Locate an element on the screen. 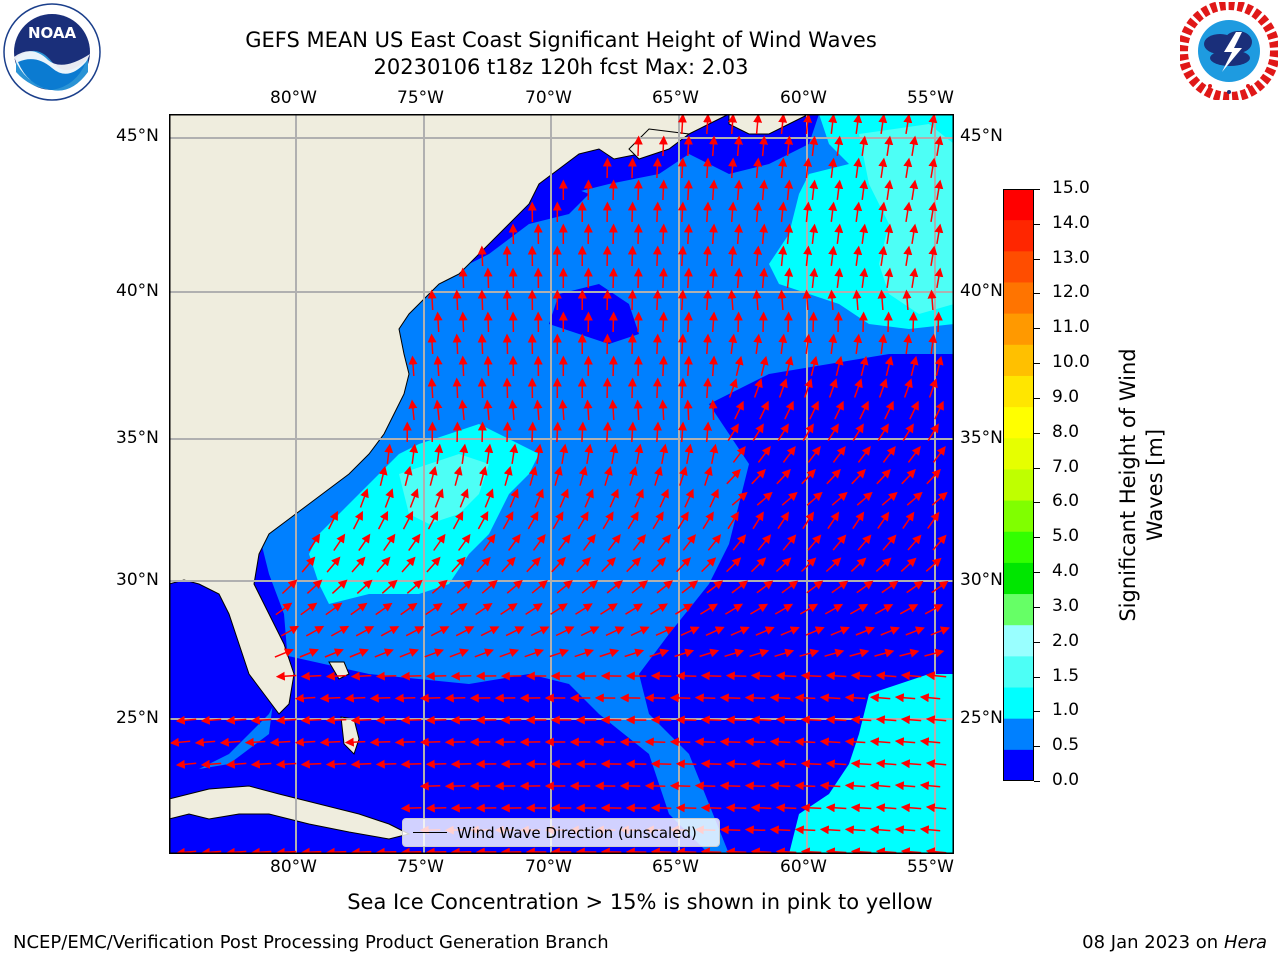 This screenshot has width=1280, height=960. lon-label-bottom: 55°W is located at coordinates (930, 867).